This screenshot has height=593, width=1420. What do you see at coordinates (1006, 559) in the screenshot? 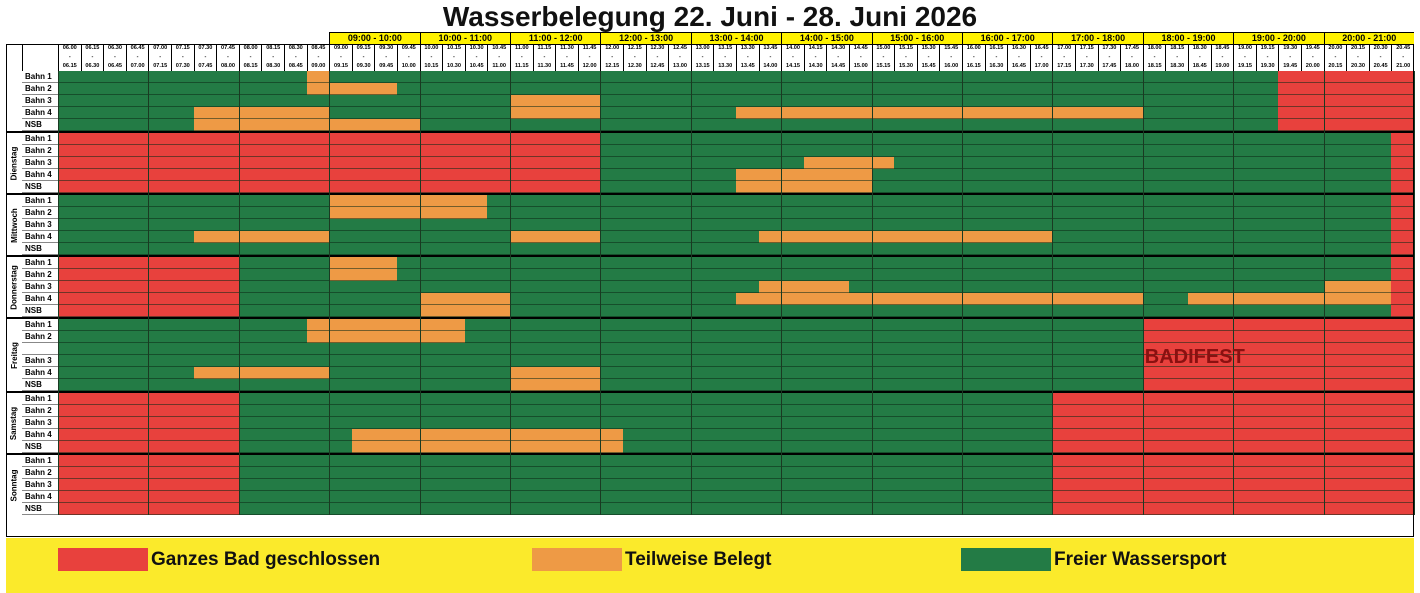
I see `legend-swatch-free` at bounding box center [1006, 559].